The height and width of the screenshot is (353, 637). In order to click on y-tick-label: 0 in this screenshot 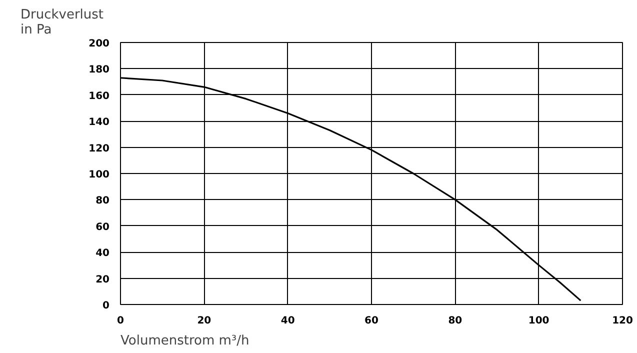, I will do `click(106, 306)`.